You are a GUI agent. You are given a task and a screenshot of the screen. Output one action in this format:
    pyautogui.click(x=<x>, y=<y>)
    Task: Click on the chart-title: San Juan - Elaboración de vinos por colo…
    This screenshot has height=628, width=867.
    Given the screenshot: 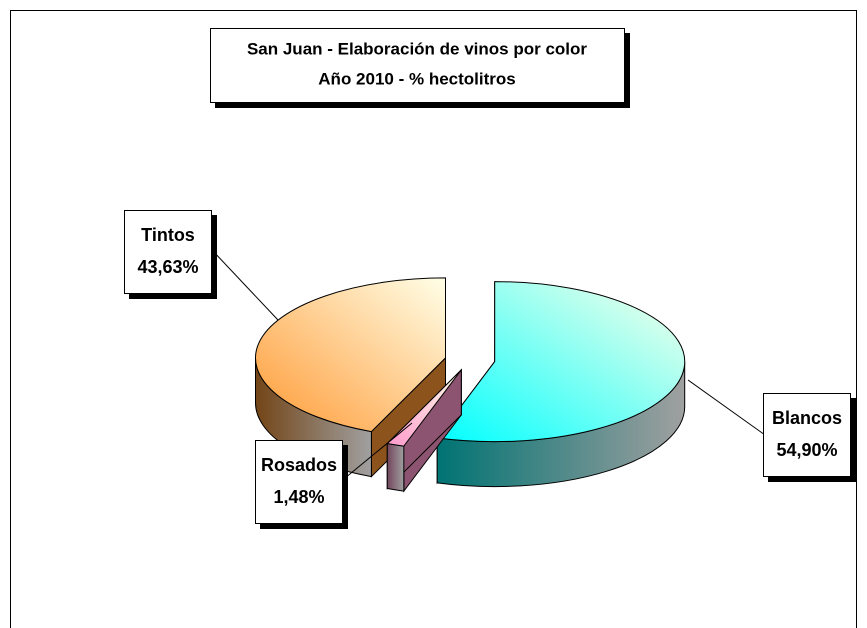 What is the action you would take?
    pyautogui.click(x=417, y=48)
    